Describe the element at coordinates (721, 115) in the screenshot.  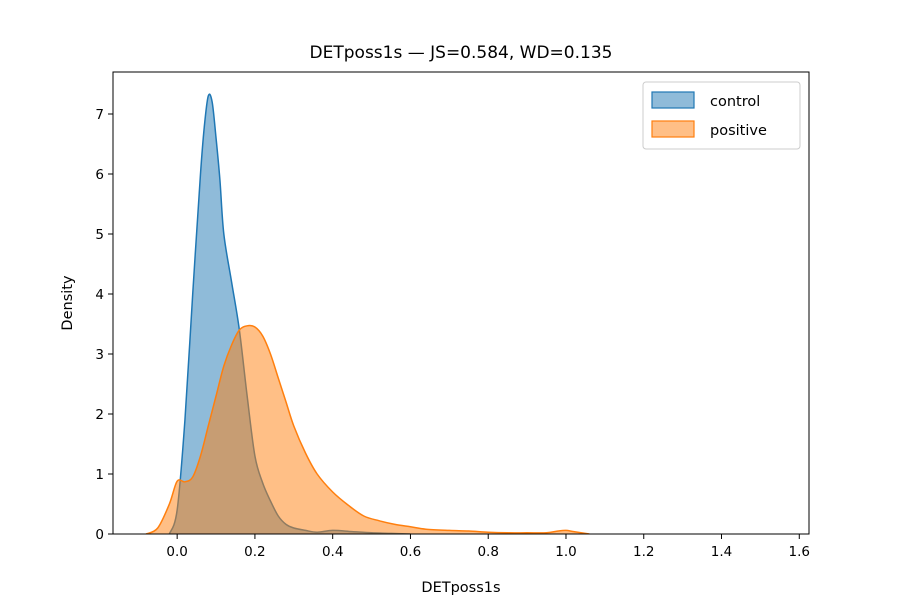
I see `legend: control positive` at that location.